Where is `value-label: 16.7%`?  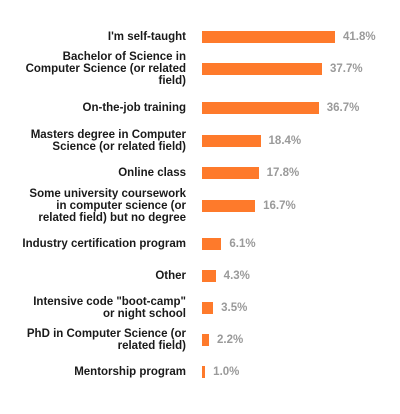
value-label: 16.7% is located at coordinates (279, 206).